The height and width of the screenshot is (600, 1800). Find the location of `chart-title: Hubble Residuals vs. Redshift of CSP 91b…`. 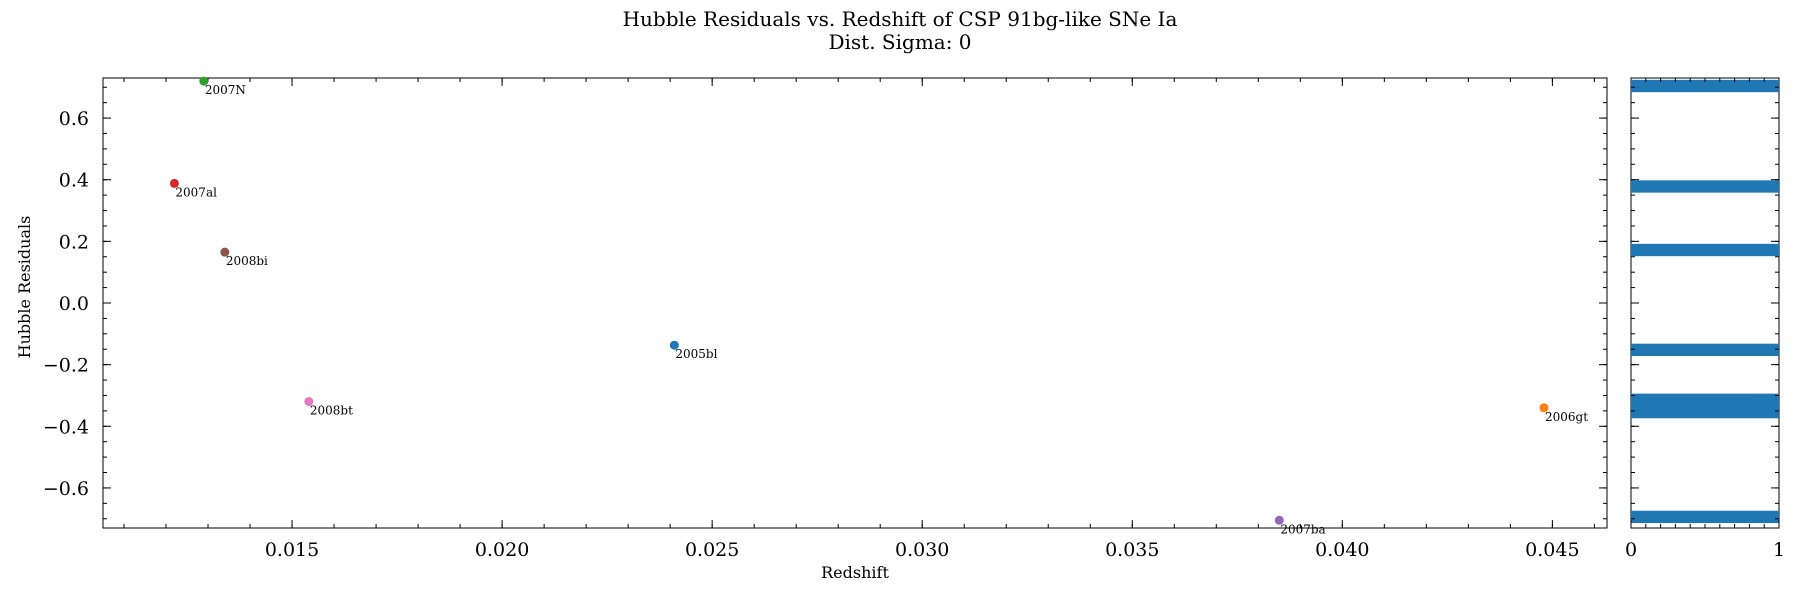

chart-title: Hubble Residuals vs. Redshift of CSP 91b… is located at coordinates (900, 19).